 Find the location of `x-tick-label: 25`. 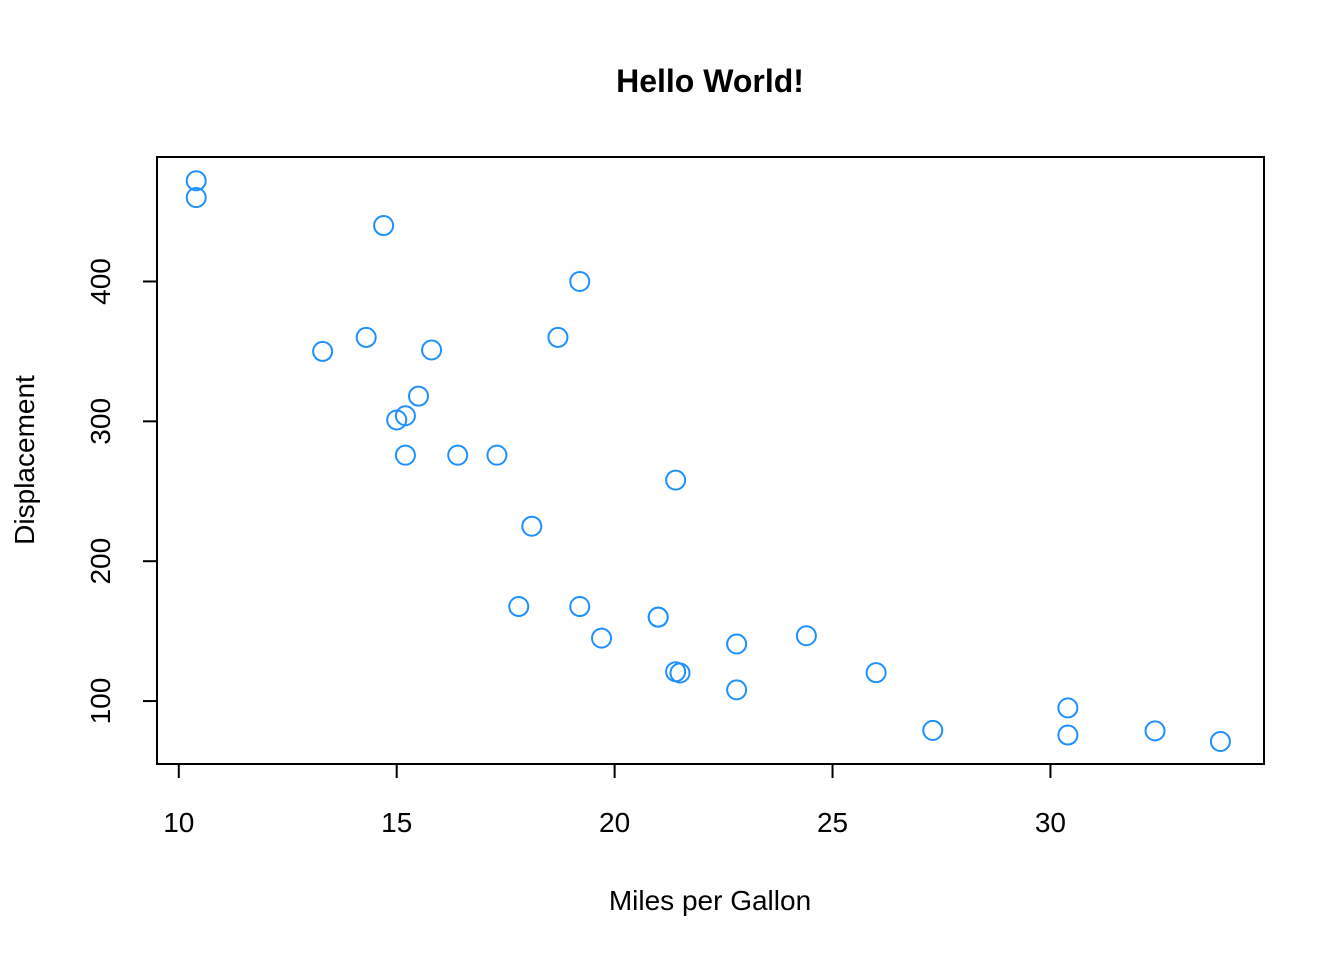

x-tick-label: 25 is located at coordinates (832, 822).